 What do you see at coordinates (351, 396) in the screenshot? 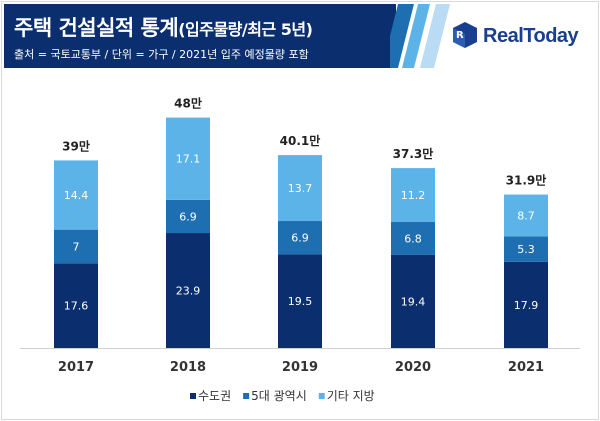
I see `legend-label: 기타 지방` at bounding box center [351, 396].